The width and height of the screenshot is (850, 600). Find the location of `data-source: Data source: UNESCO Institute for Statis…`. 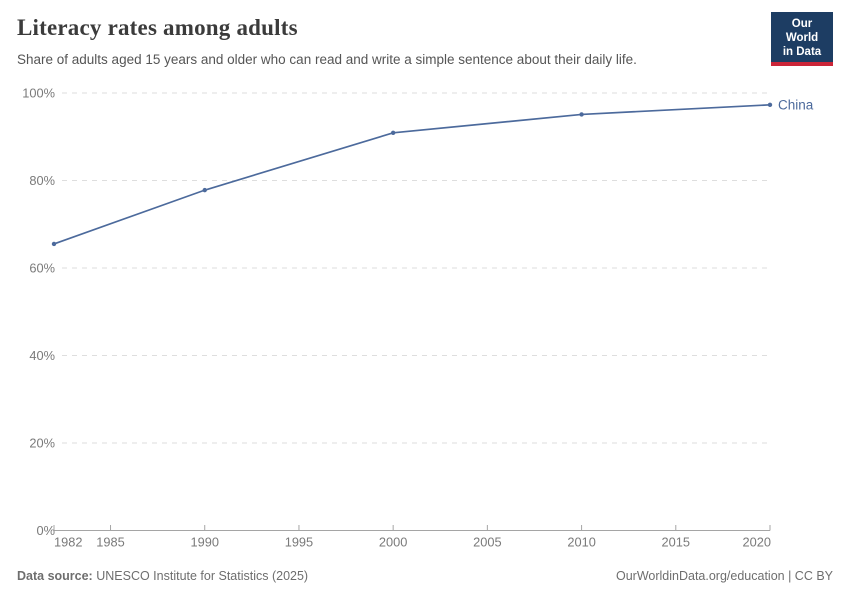

data-source: Data source: UNESCO Institute for Statis… is located at coordinates (162, 576).